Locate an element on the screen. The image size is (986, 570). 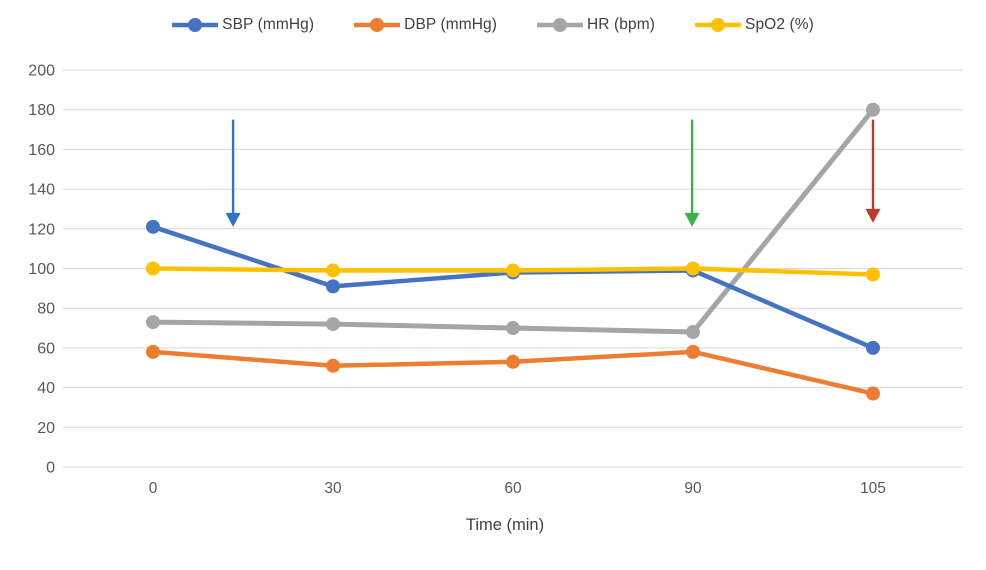
legend-label: DBP (mmHg) is located at coordinates (451, 24).